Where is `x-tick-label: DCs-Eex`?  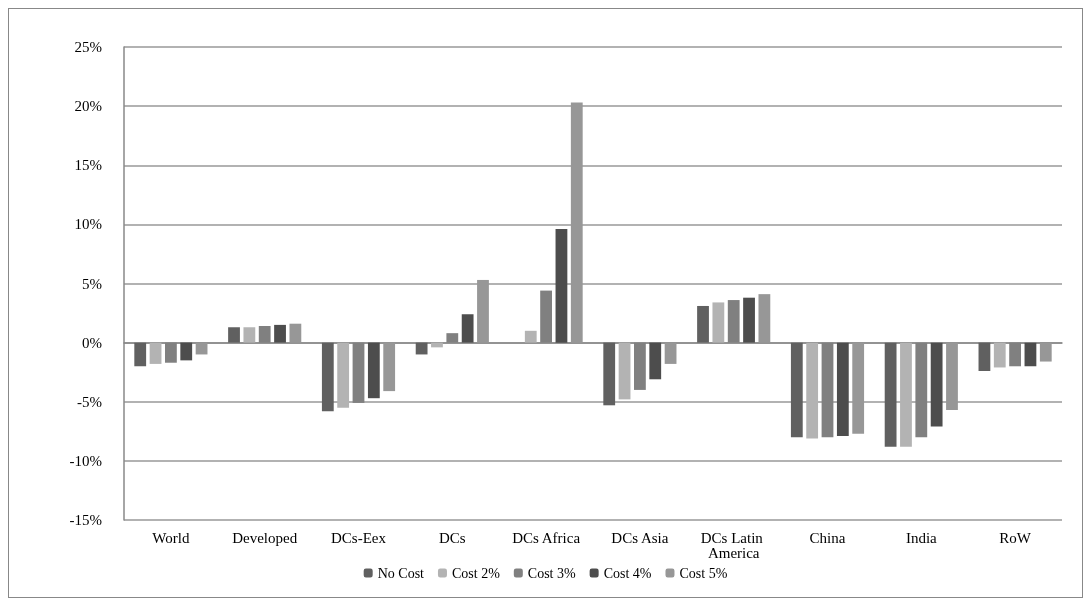 x-tick-label: DCs-Eex is located at coordinates (359, 537).